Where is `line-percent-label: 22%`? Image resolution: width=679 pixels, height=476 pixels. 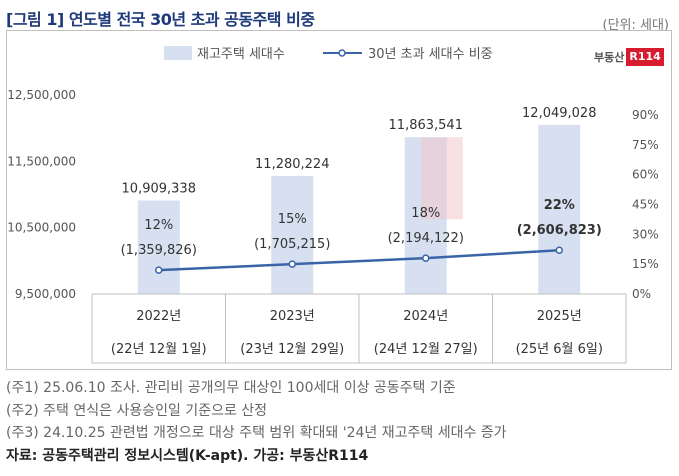 line-percent-label: 22% is located at coordinates (559, 205).